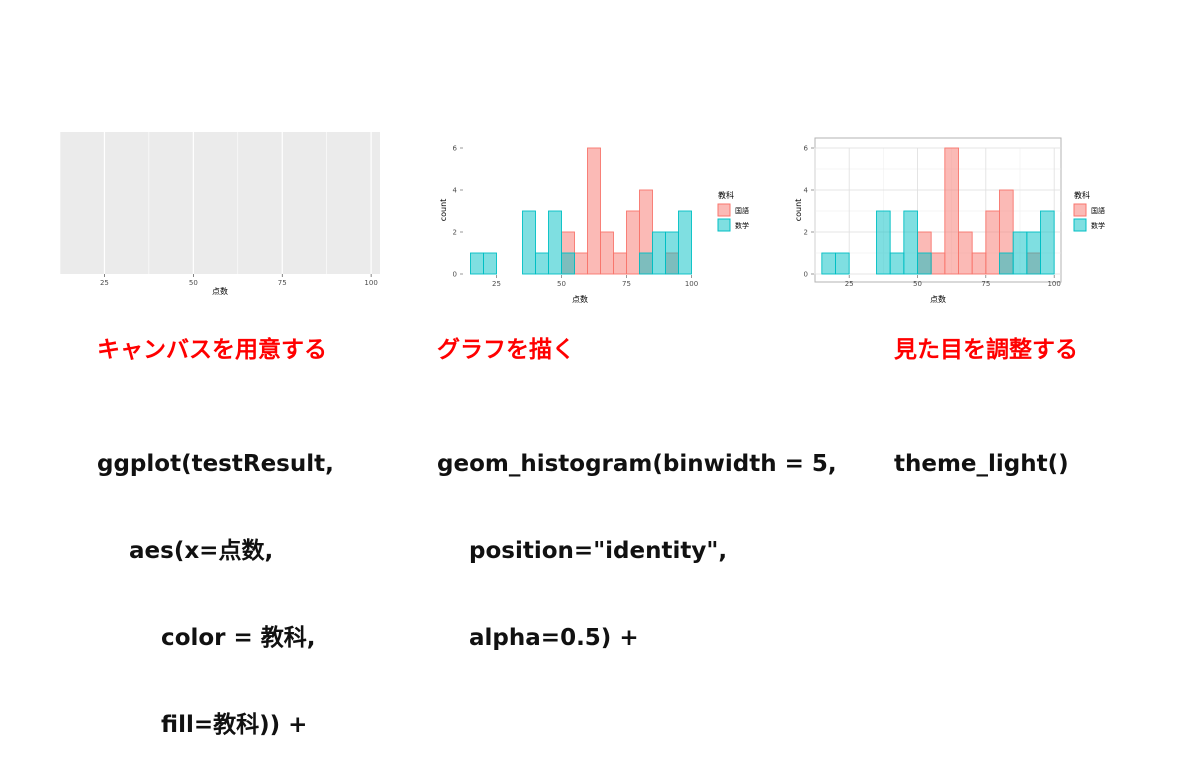 The width and height of the screenshot is (1200, 769). What do you see at coordinates (202, 725) in the screenshot?
I see `code-line: fill=教科)) +` at bounding box center [202, 725].